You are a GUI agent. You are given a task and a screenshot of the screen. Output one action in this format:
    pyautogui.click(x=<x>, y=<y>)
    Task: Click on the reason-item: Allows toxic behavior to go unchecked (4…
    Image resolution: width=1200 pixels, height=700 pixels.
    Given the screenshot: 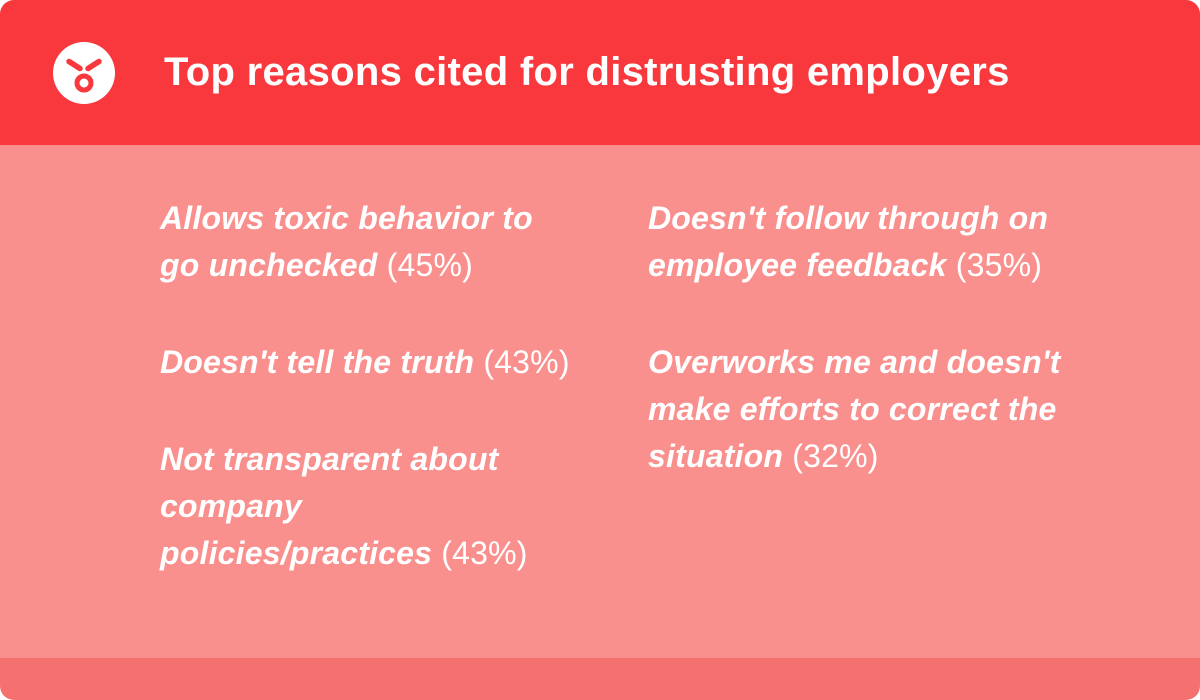 What is the action you would take?
    pyautogui.click(x=366, y=242)
    